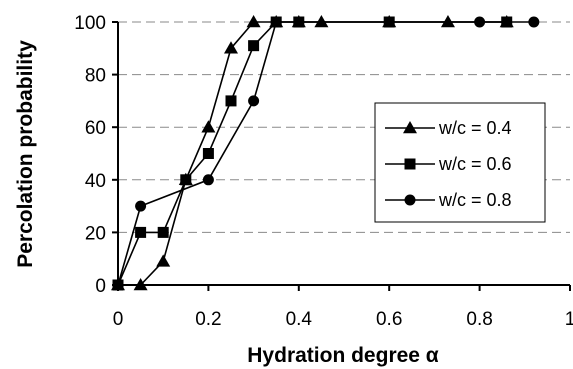 This screenshot has height=369, width=573. Describe the element at coordinates (410, 127) in the screenshot. I see `legend-marker-triangle` at that location.